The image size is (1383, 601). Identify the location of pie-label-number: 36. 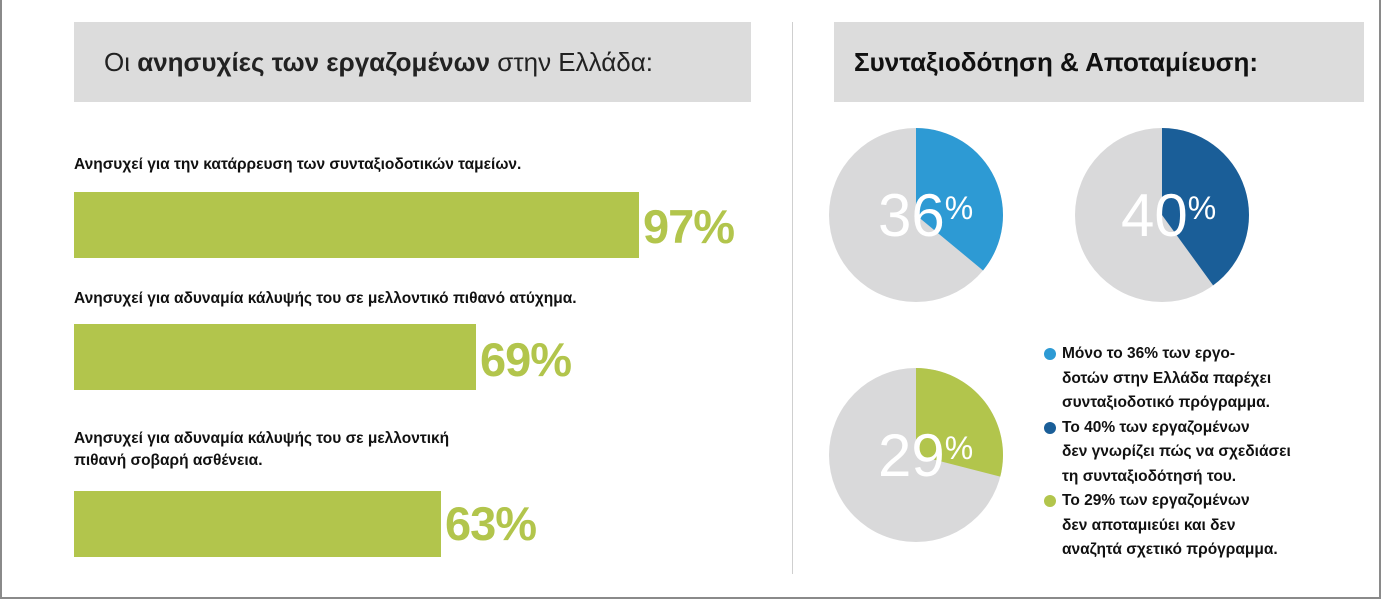
(911, 215).